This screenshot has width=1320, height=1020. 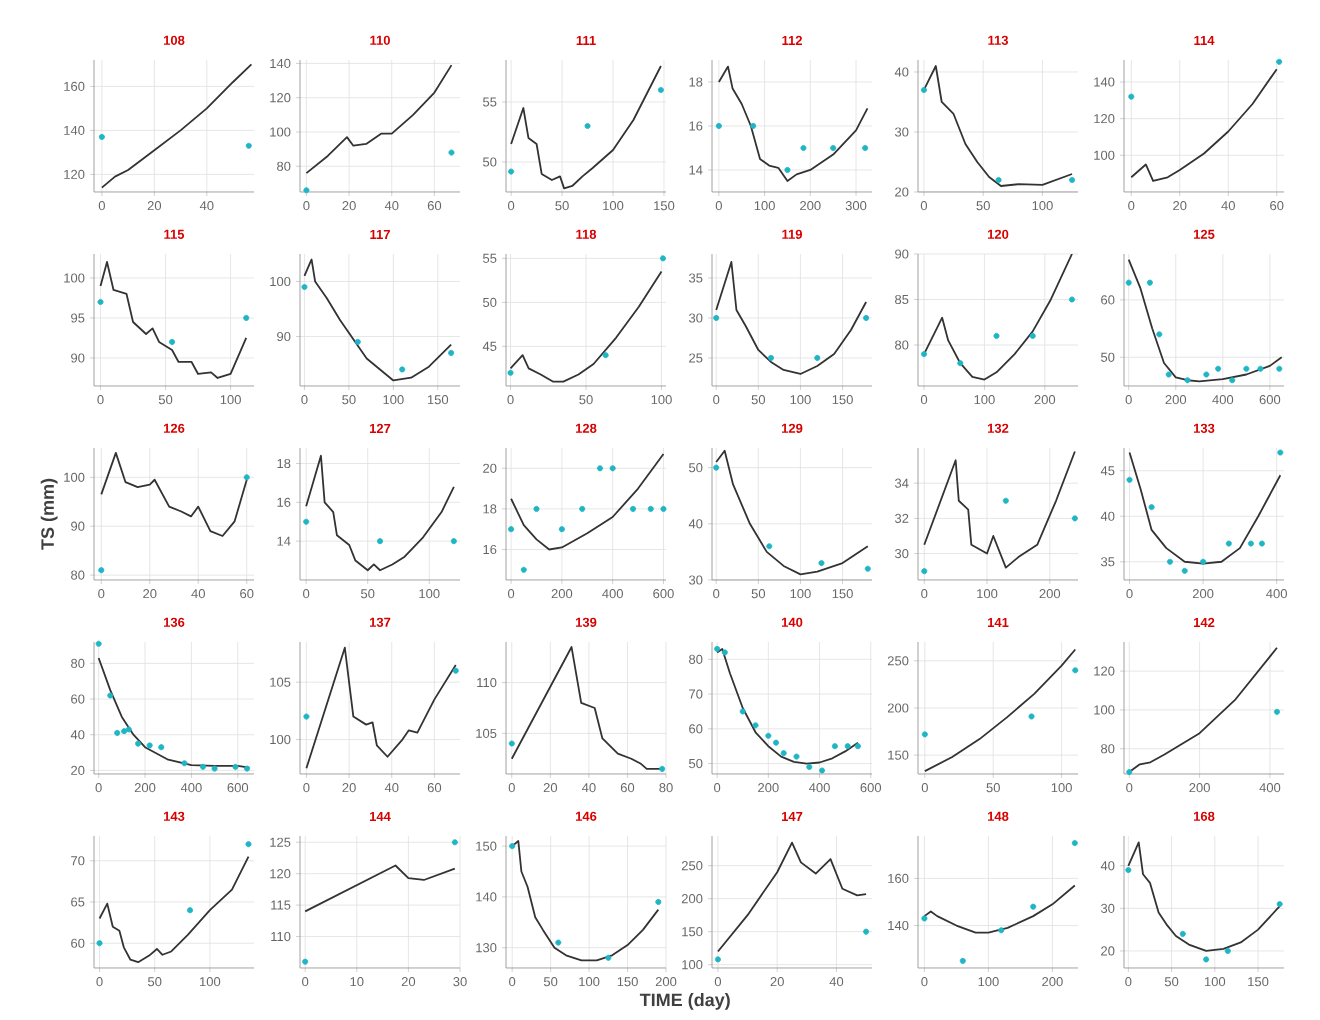 I want to click on x-axis-title: TIME (day), so click(x=684, y=1001).